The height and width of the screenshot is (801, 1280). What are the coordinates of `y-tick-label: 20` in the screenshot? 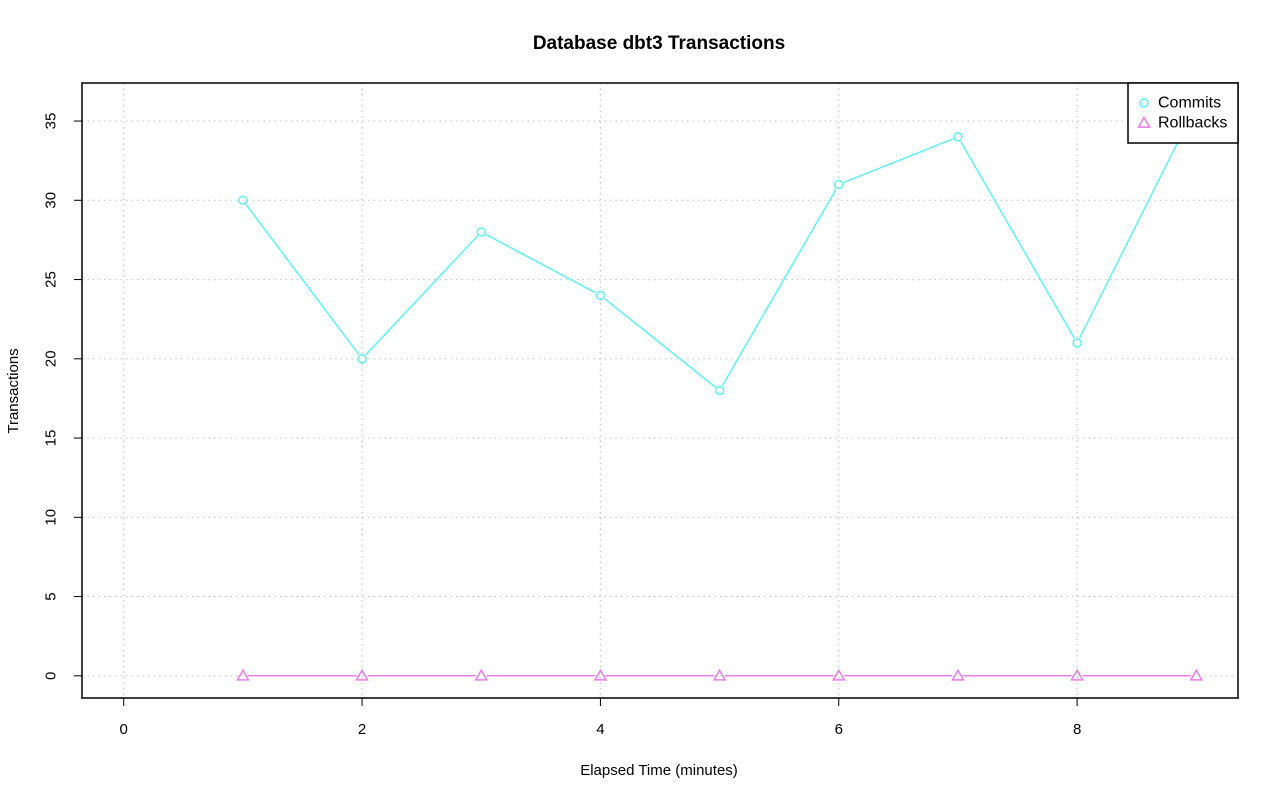 It's located at (51, 358).